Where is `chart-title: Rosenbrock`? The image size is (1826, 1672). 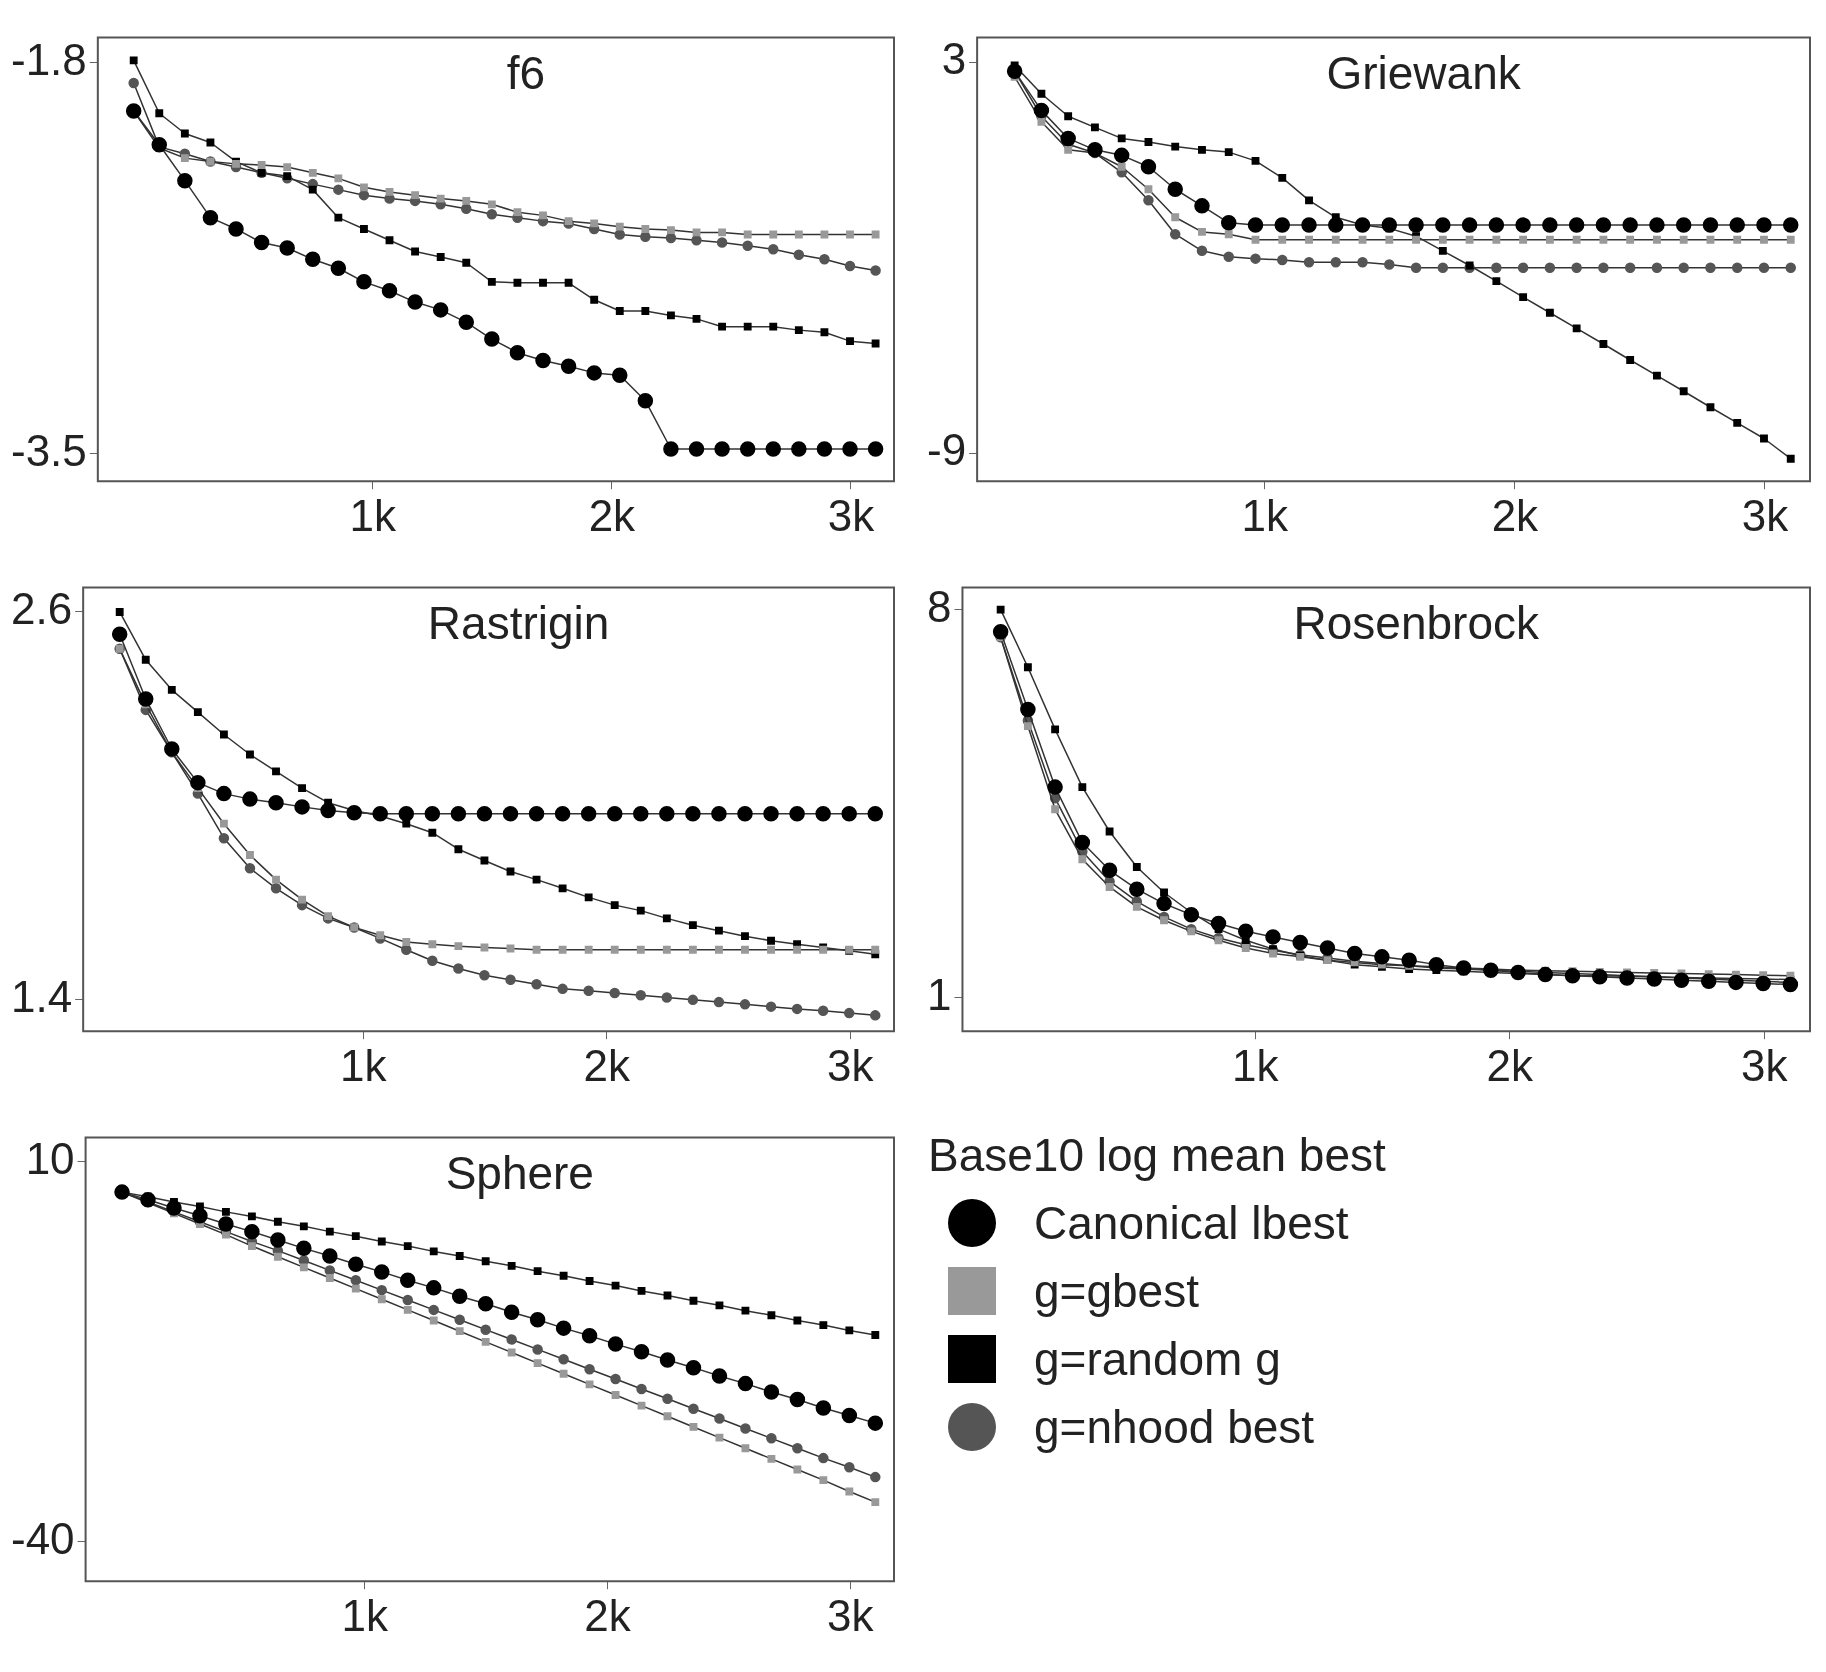 chart-title: Rosenbrock is located at coordinates (1416, 623).